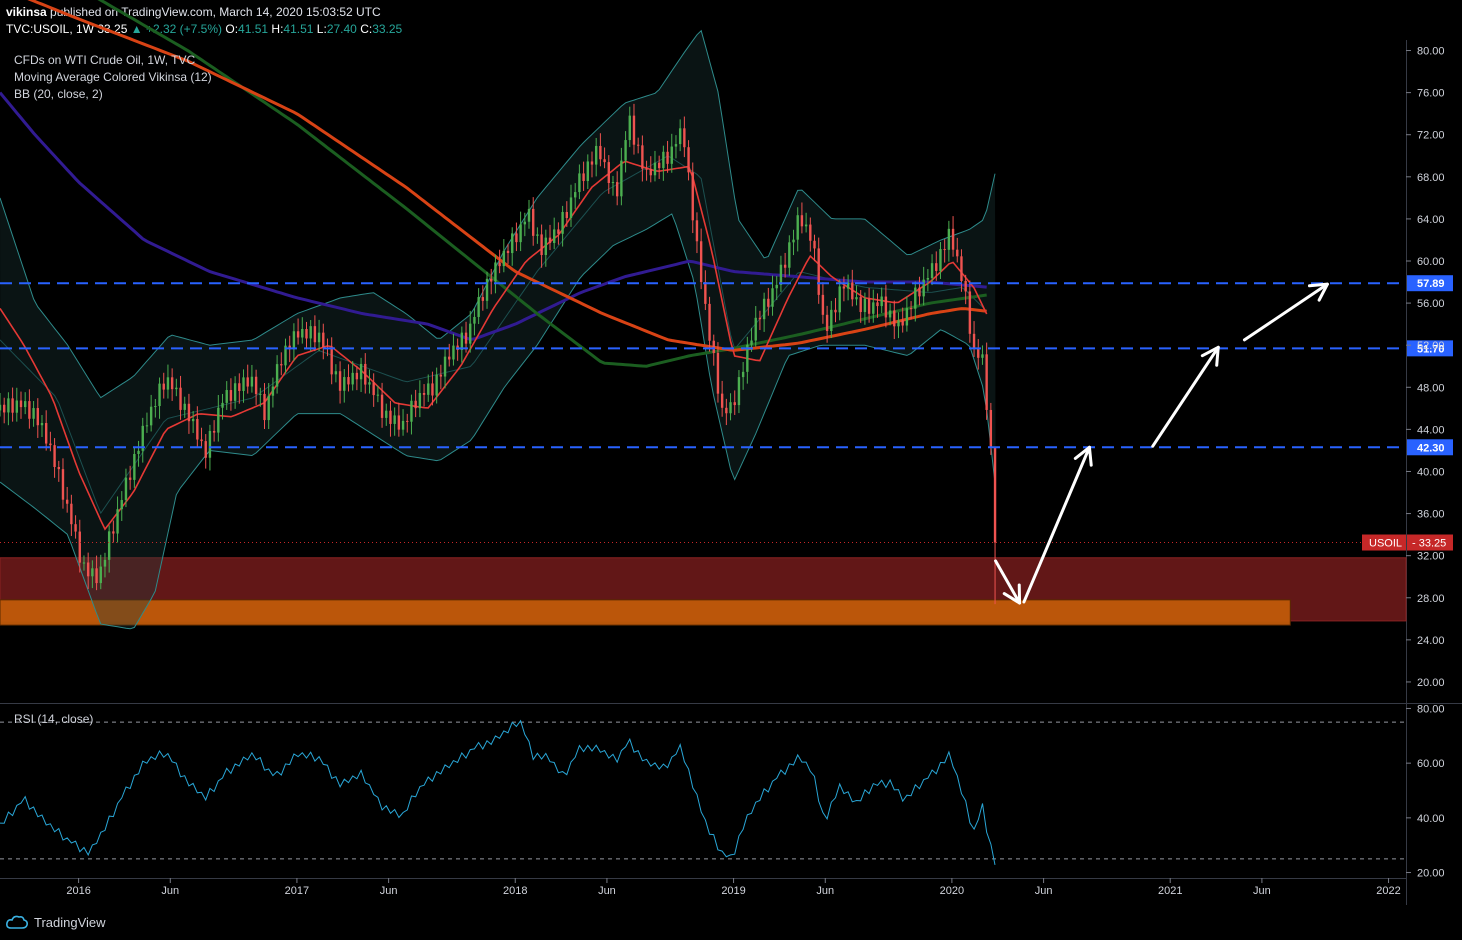  I want to click on time-tick-label: Jun, so click(825, 891).